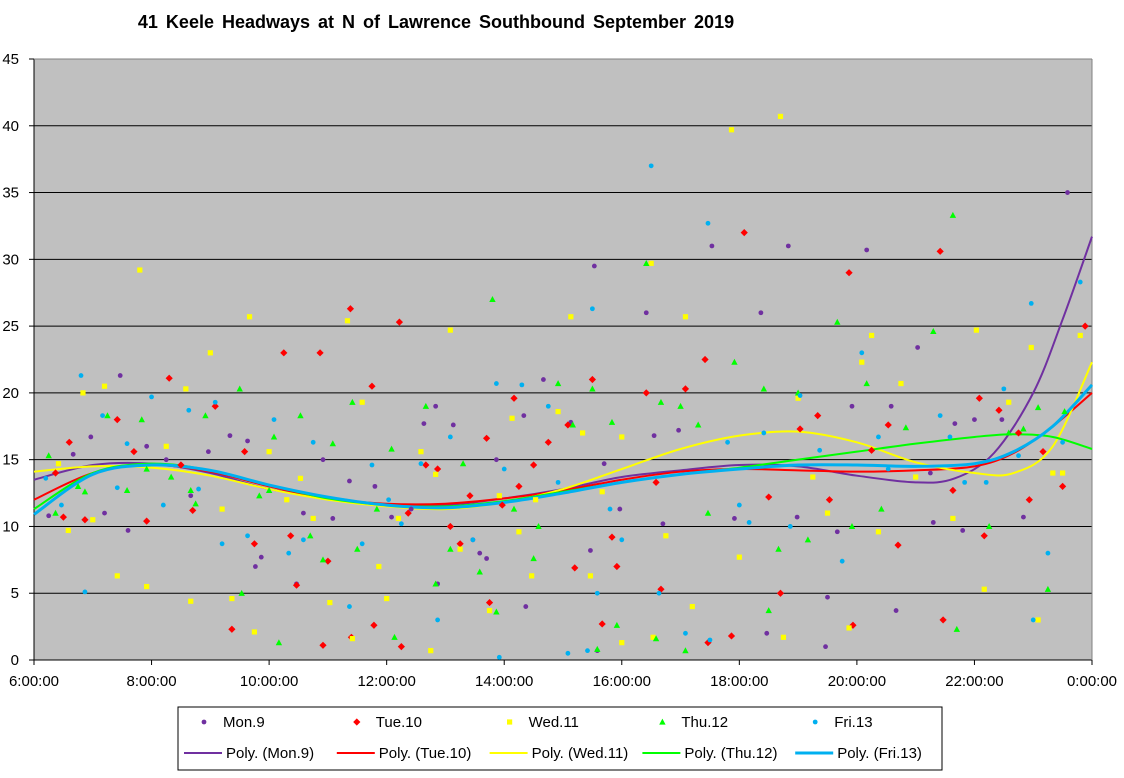  What do you see at coordinates (704, 722) in the screenshot?
I see `legend-label: Thu.12` at bounding box center [704, 722].